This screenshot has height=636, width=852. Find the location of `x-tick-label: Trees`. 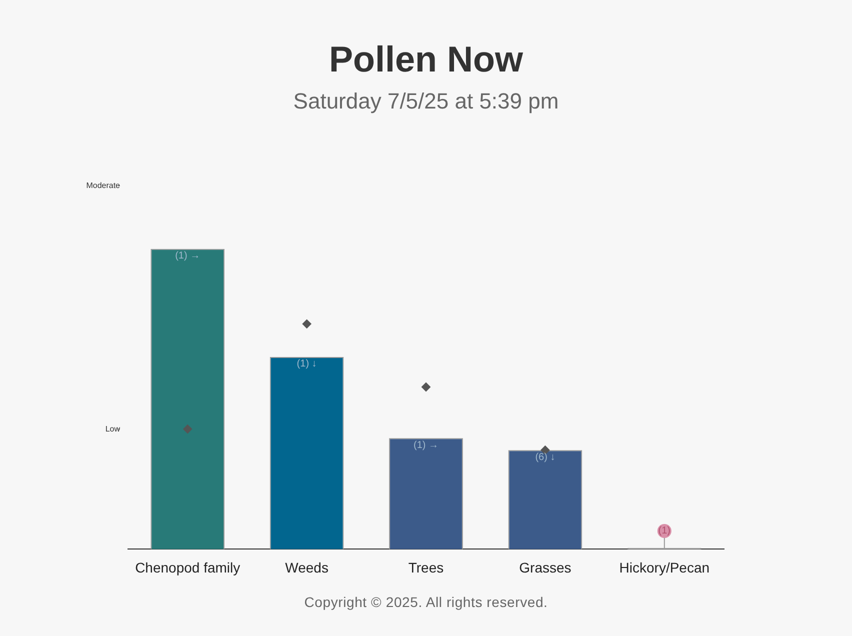

x-tick-label: Trees is located at coordinates (426, 567).